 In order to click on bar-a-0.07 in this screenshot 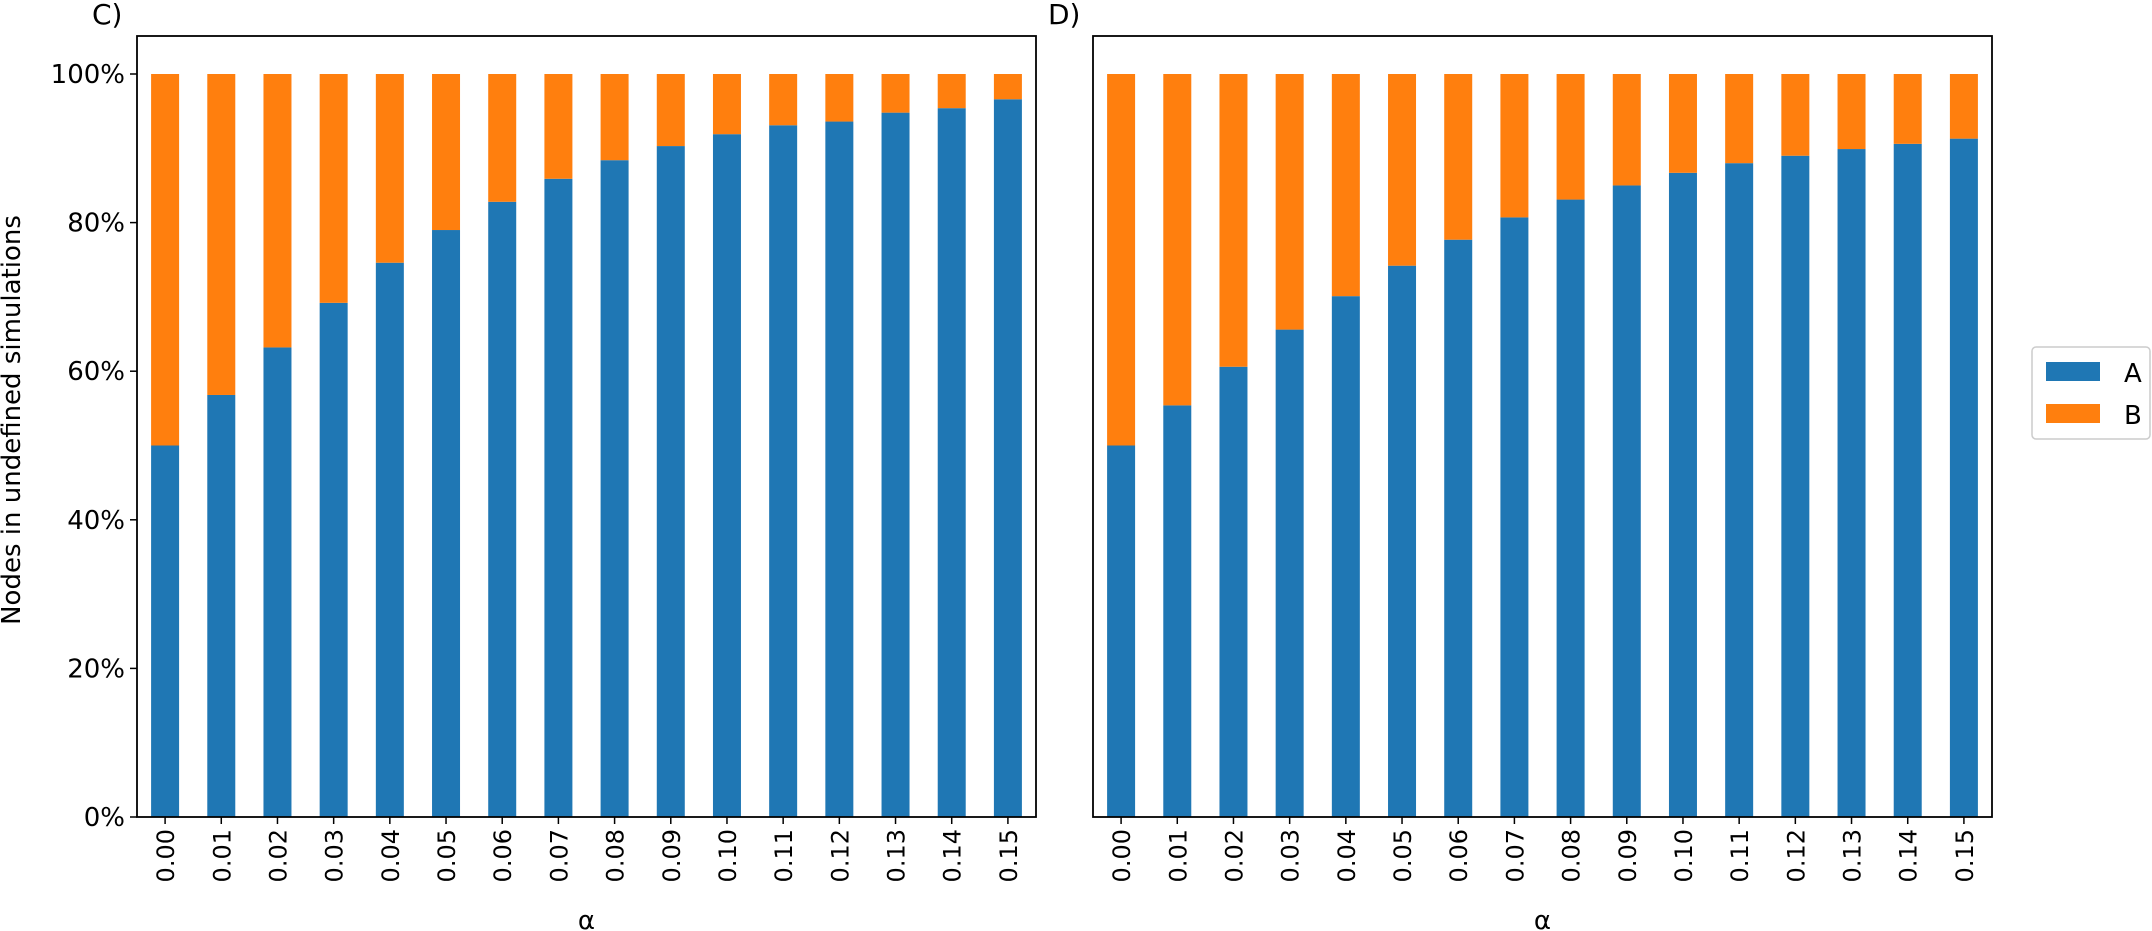, I will do `click(558, 497)`.